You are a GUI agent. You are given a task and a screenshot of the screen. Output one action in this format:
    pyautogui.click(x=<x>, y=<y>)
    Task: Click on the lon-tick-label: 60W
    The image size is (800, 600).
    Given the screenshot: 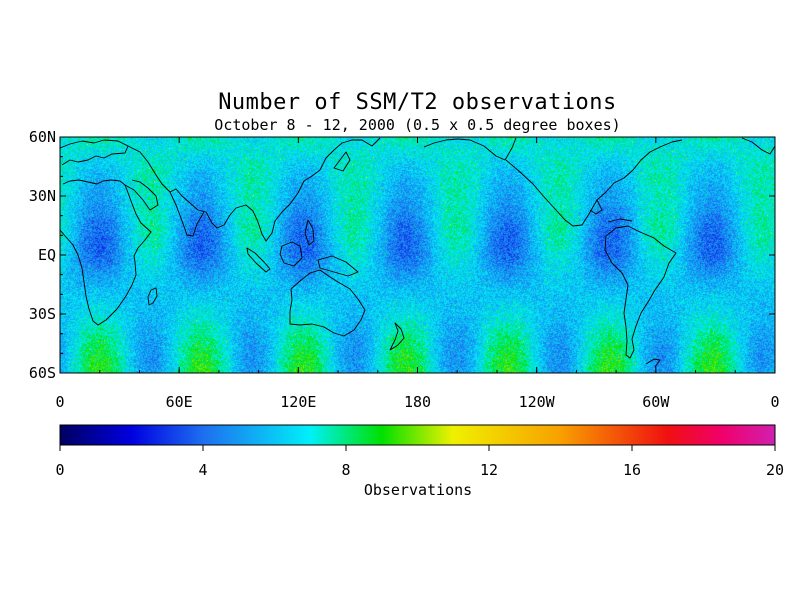 What is the action you would take?
    pyautogui.click(x=656, y=402)
    